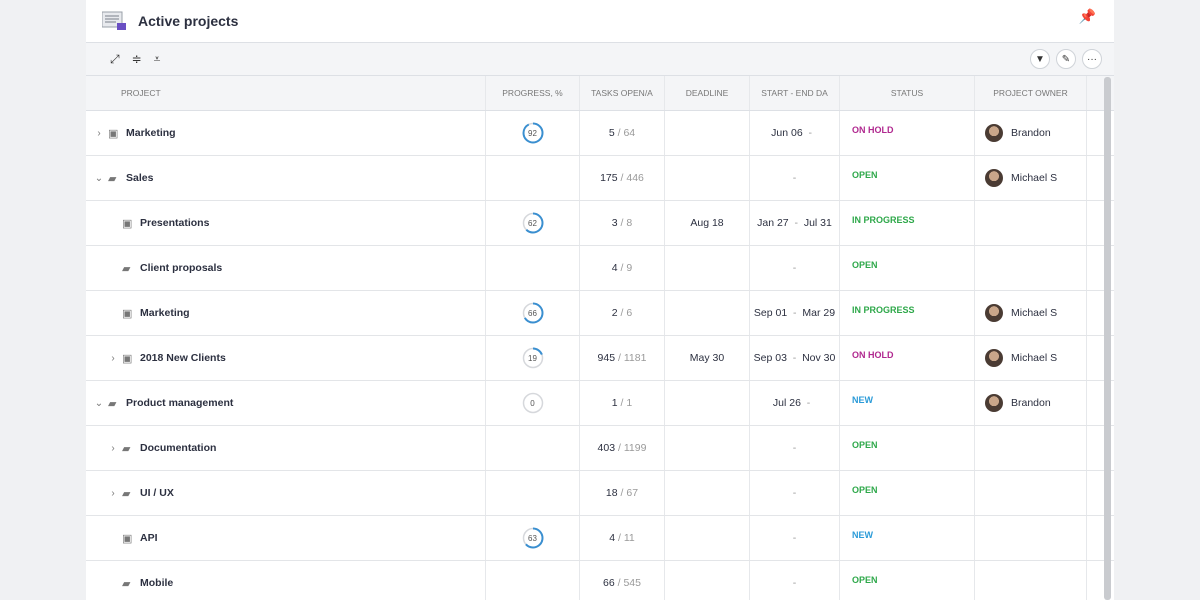 Image resolution: width=1200 pixels, height=600 pixels. I want to click on edit-icon: ✎, so click(1066, 59).